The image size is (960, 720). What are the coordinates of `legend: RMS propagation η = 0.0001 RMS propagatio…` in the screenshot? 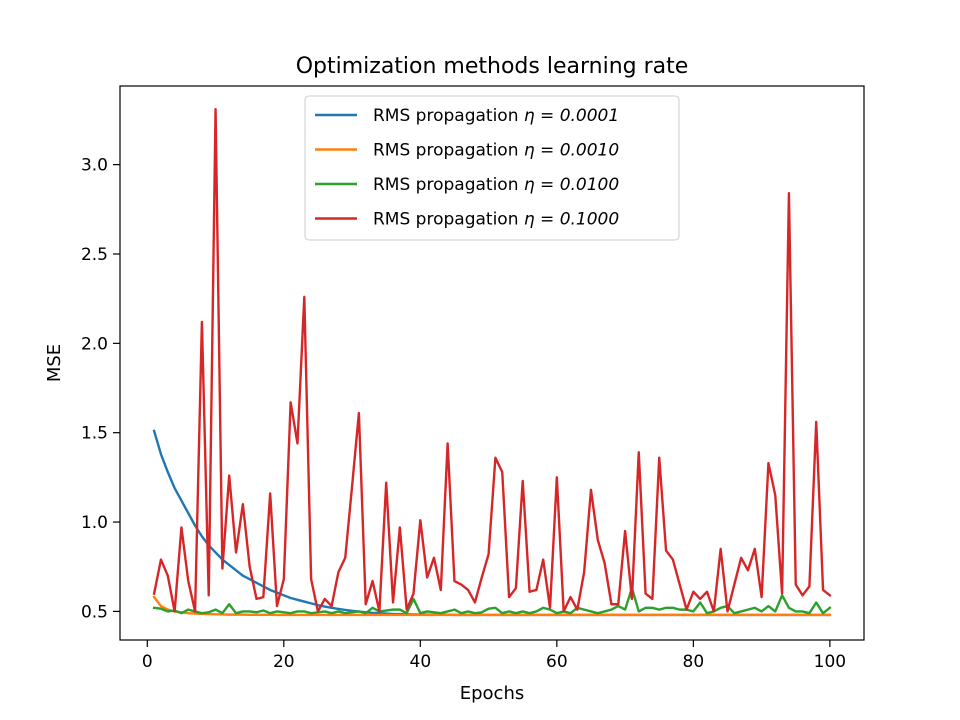 It's located at (492, 168).